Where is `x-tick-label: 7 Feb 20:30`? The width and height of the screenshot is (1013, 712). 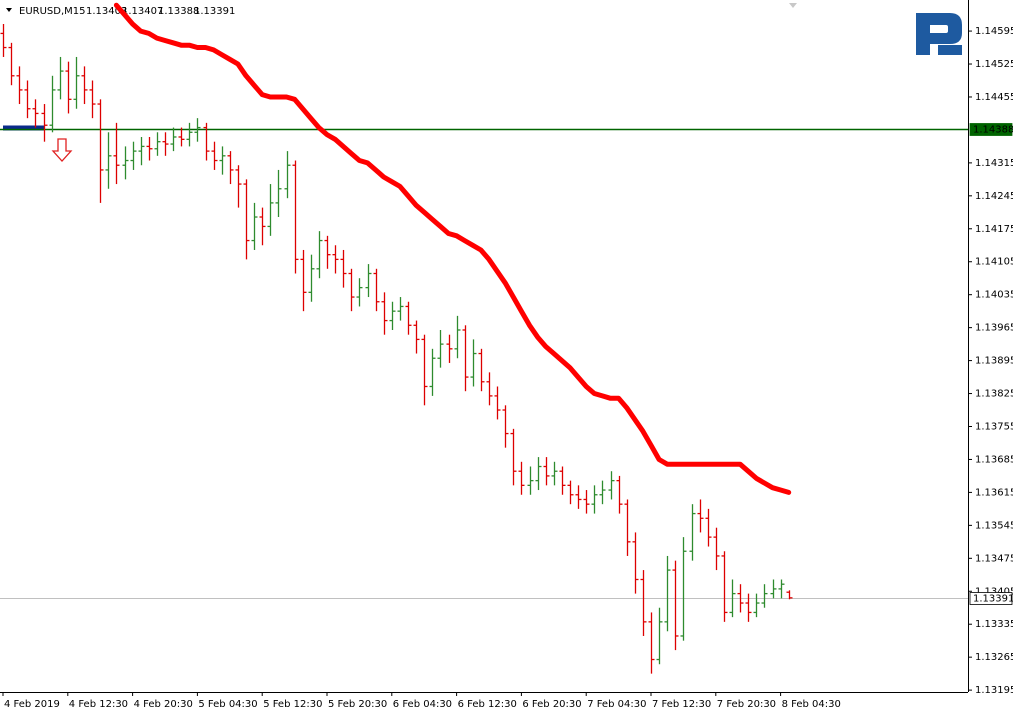 x-tick-label: 7 Feb 20:30 is located at coordinates (746, 704).